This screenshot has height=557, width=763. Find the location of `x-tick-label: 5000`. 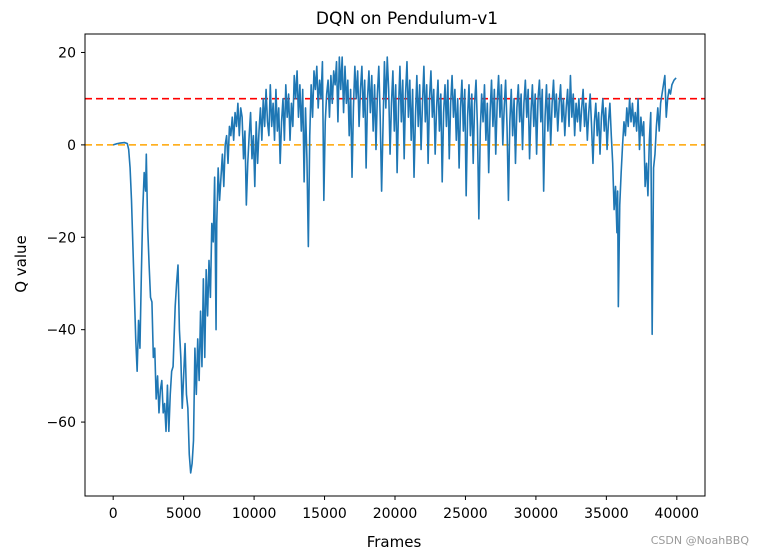

x-tick-label: 5000 is located at coordinates (184, 514).